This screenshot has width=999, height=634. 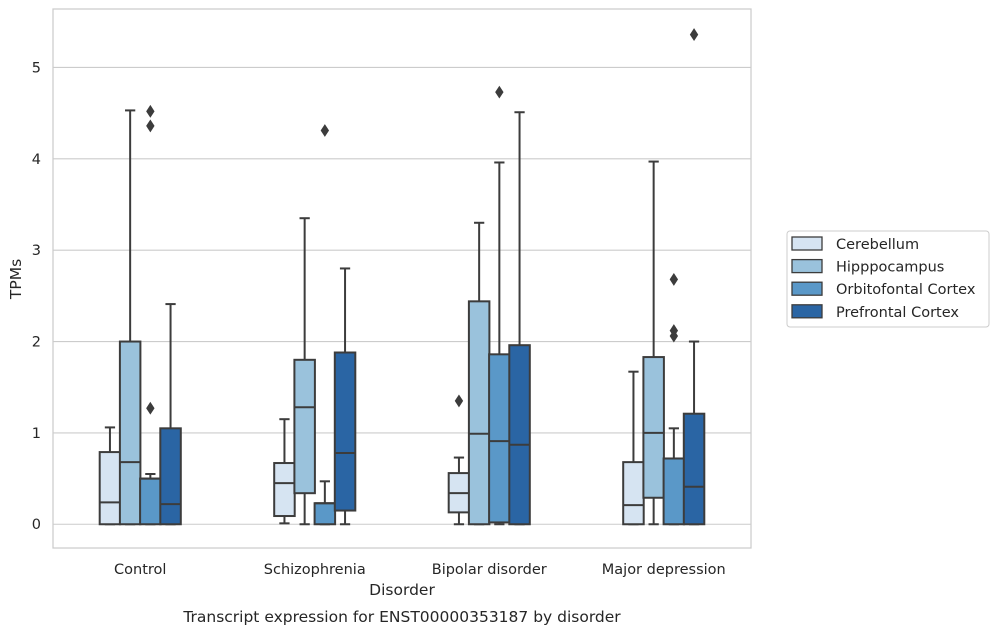 What do you see at coordinates (402, 590) in the screenshot?
I see `x-axis-label: Disorder` at bounding box center [402, 590].